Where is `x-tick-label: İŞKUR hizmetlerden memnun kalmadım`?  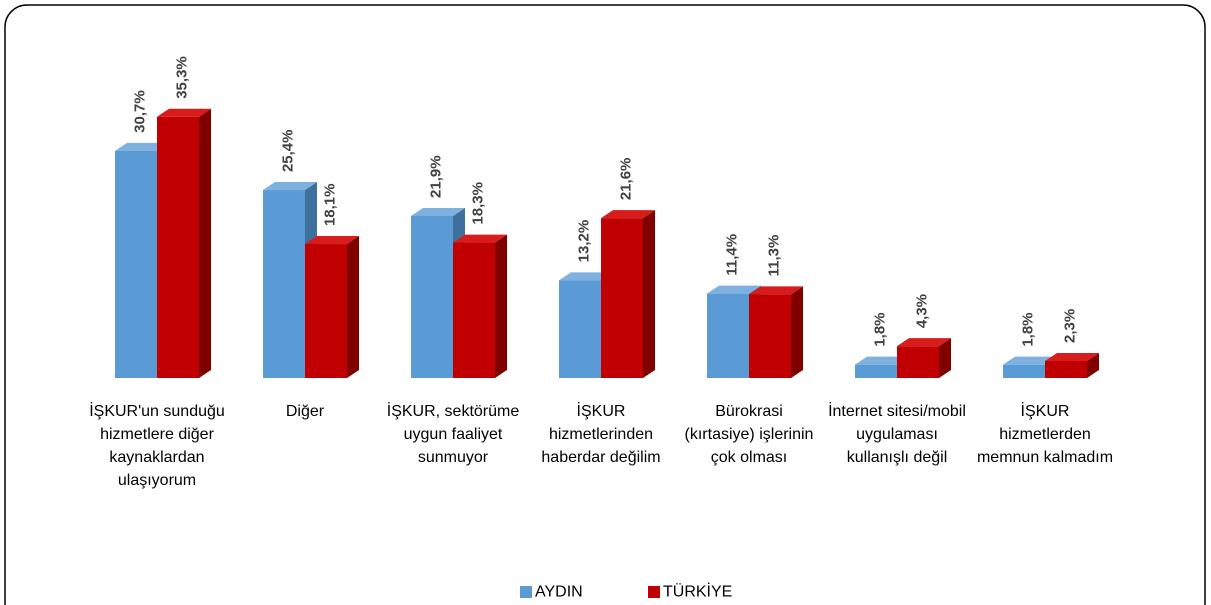 x-tick-label: İŞKUR hizmetlerden memnun kalmadım is located at coordinates (1045, 434).